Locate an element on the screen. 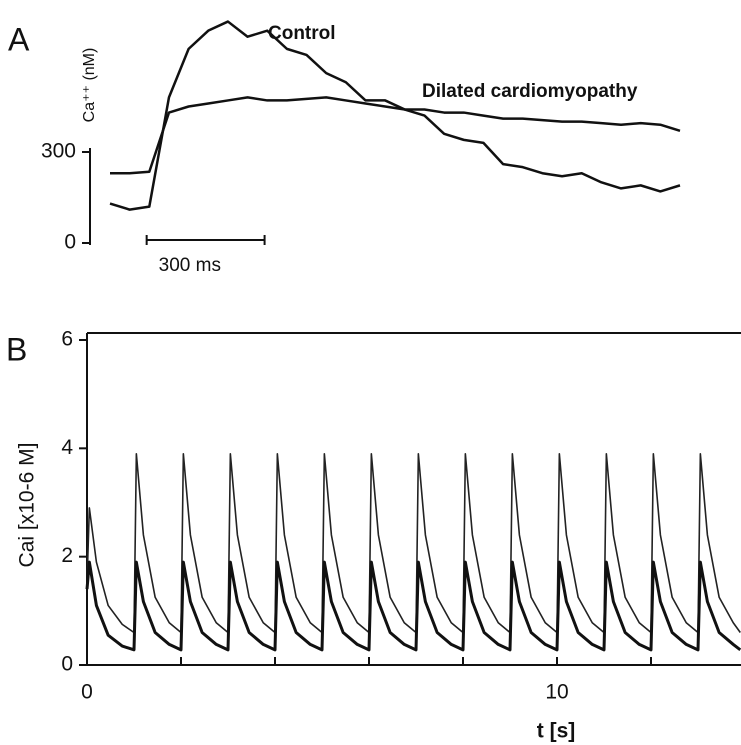 This screenshot has height=745, width=741. y-axis-title: Cai [x10-6 M] is located at coordinates (27, 505).